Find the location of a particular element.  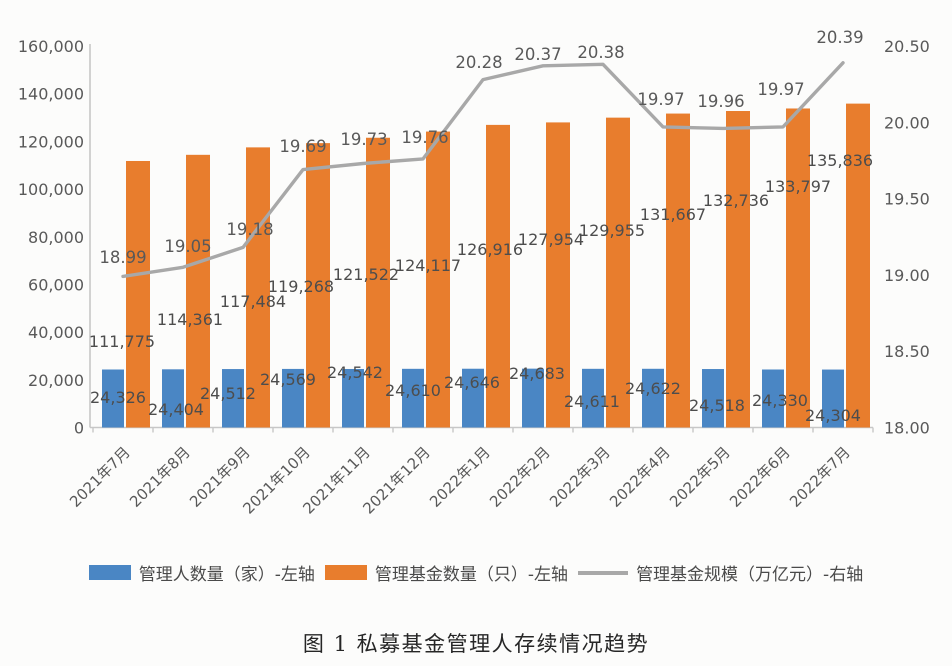

legend-label-fund-count: 管理基金数量（只）-左轴 is located at coordinates (471, 575).